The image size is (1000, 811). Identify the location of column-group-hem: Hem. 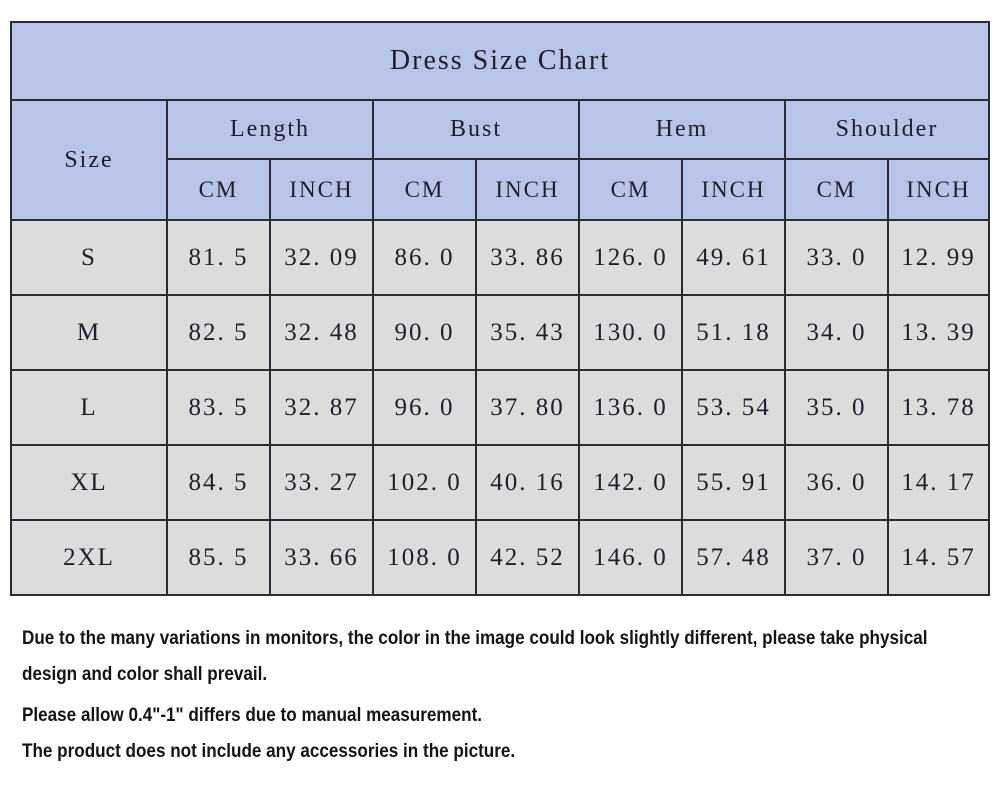
(682, 129).